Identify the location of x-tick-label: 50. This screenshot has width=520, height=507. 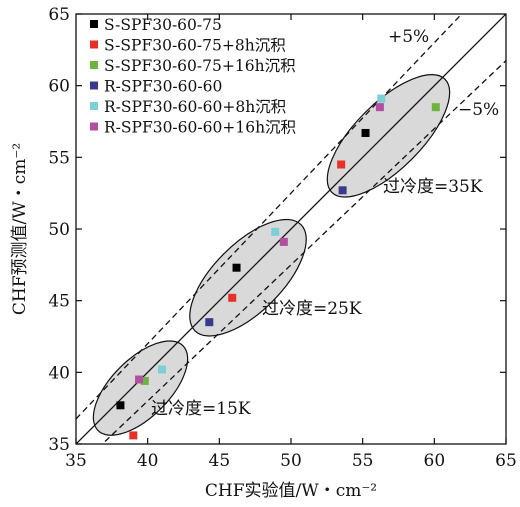
(291, 461).